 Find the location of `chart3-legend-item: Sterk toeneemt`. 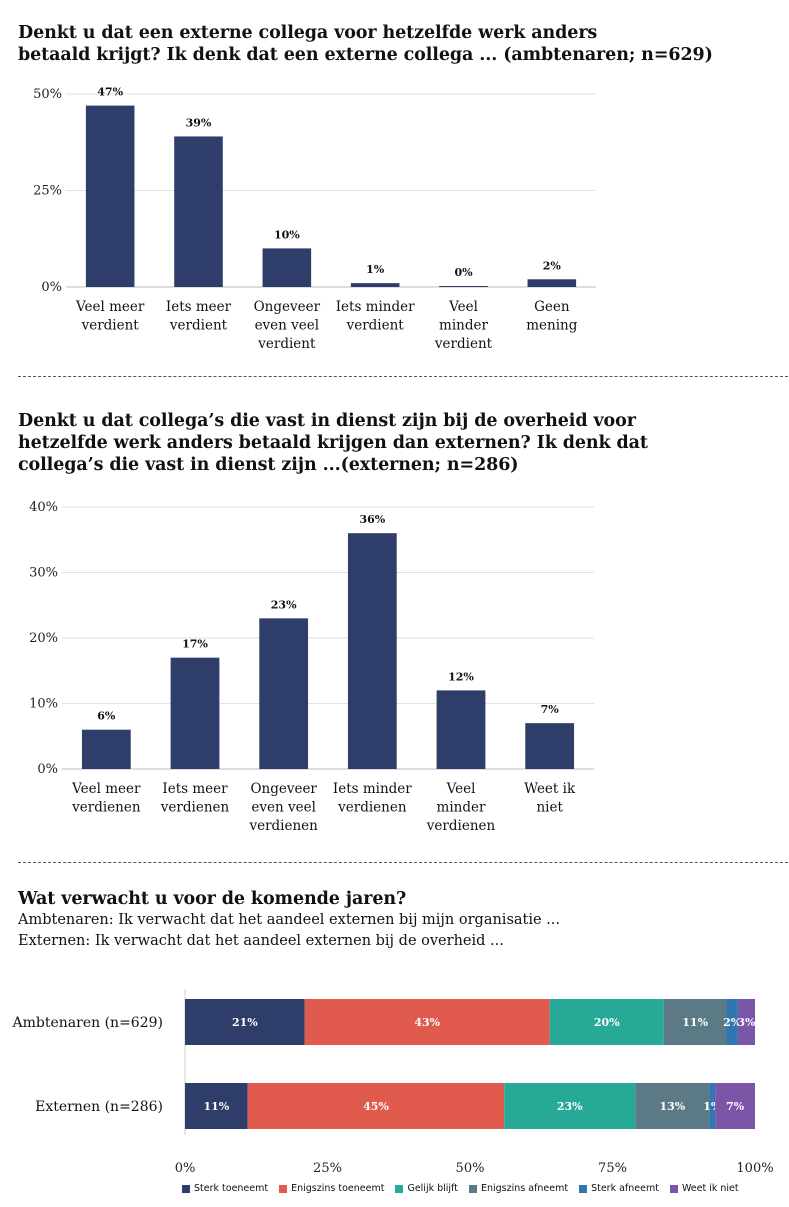

chart3-legend-item: Sterk toeneemt is located at coordinates (225, 1188).